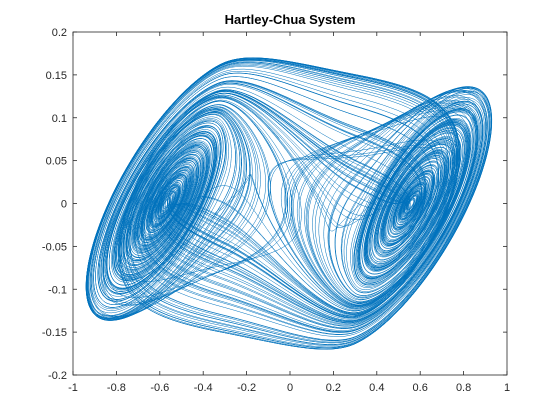 The width and height of the screenshot is (560, 420). Describe the element at coordinates (59, 33) in the screenshot. I see `y-tick-label: 0.2` at that location.